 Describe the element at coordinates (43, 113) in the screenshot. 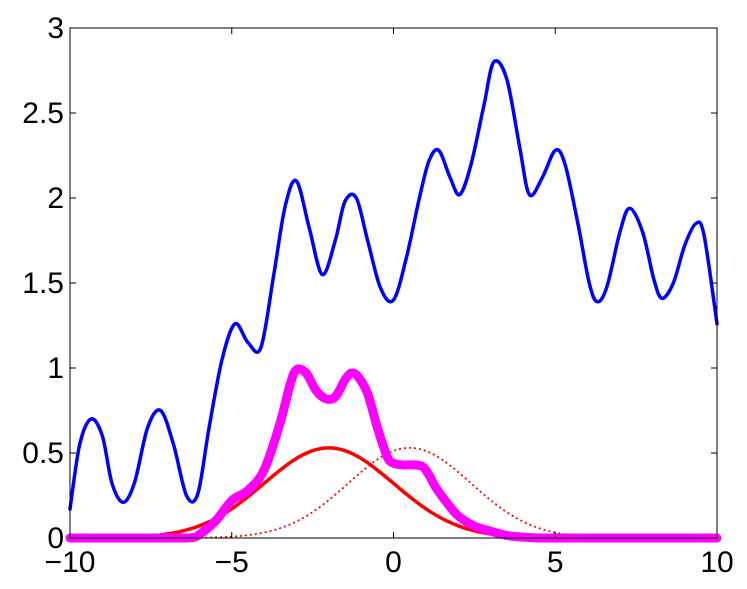

I see `y-tick-label: 2.5` at that location.